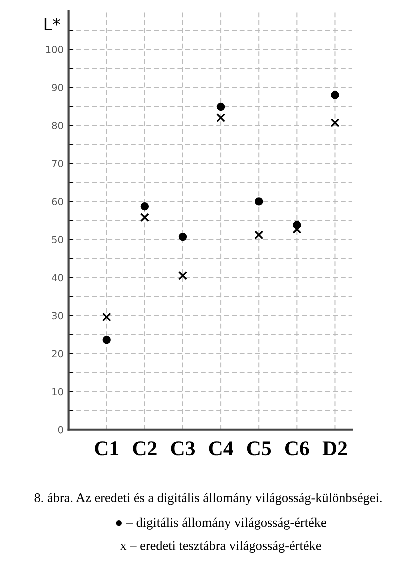 Image resolution: width=417 pixels, height=577 pixels. I want to click on y-tick-label: 0, so click(61, 430).